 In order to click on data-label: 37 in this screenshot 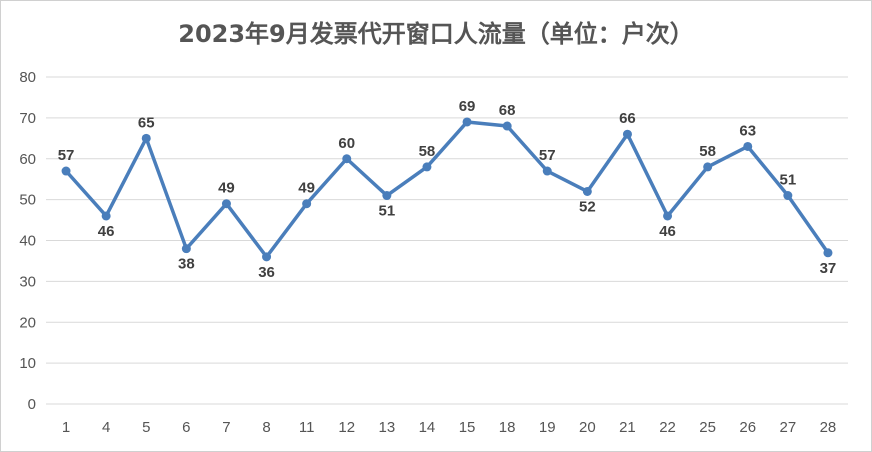, I will do `click(828, 268)`.